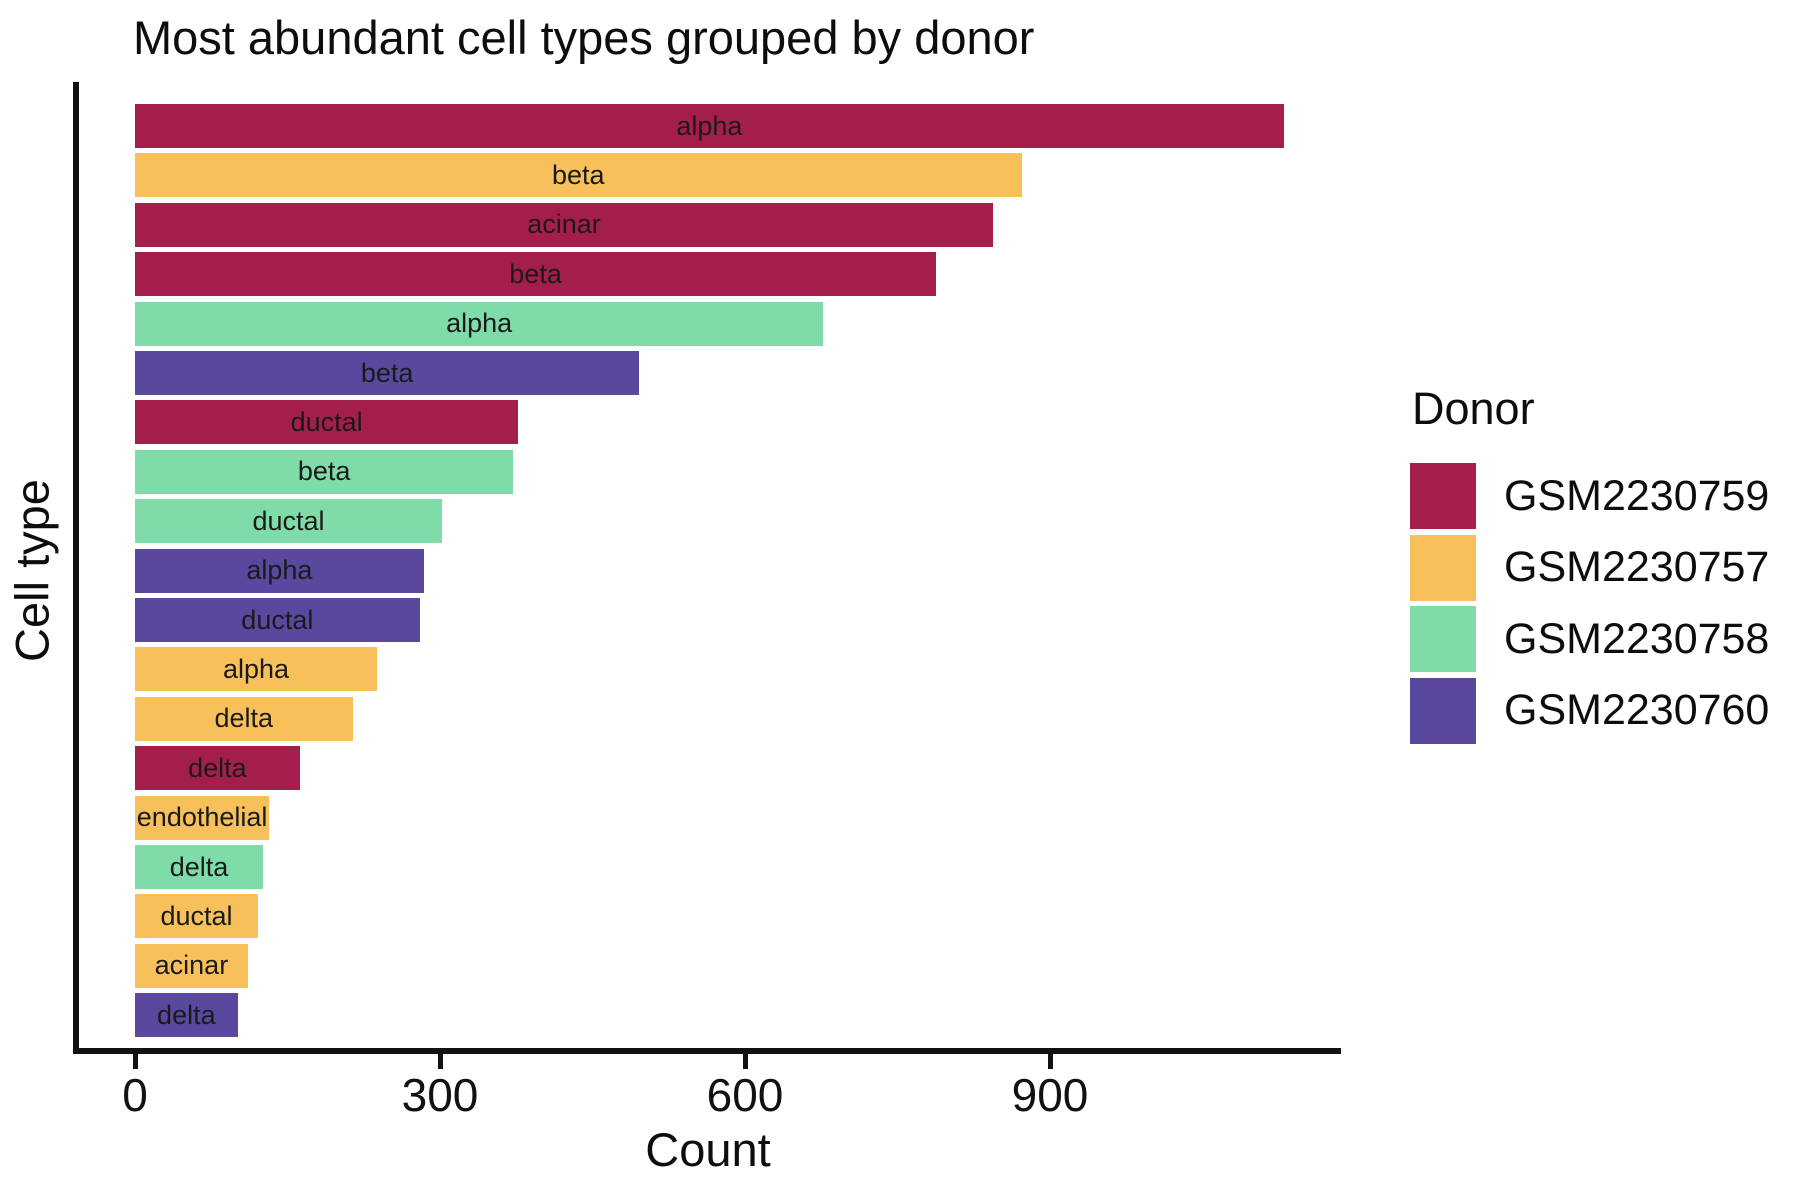 The height and width of the screenshot is (1200, 1800). I want to click on bar-acinar-GSM2230757: acinar, so click(191, 965).